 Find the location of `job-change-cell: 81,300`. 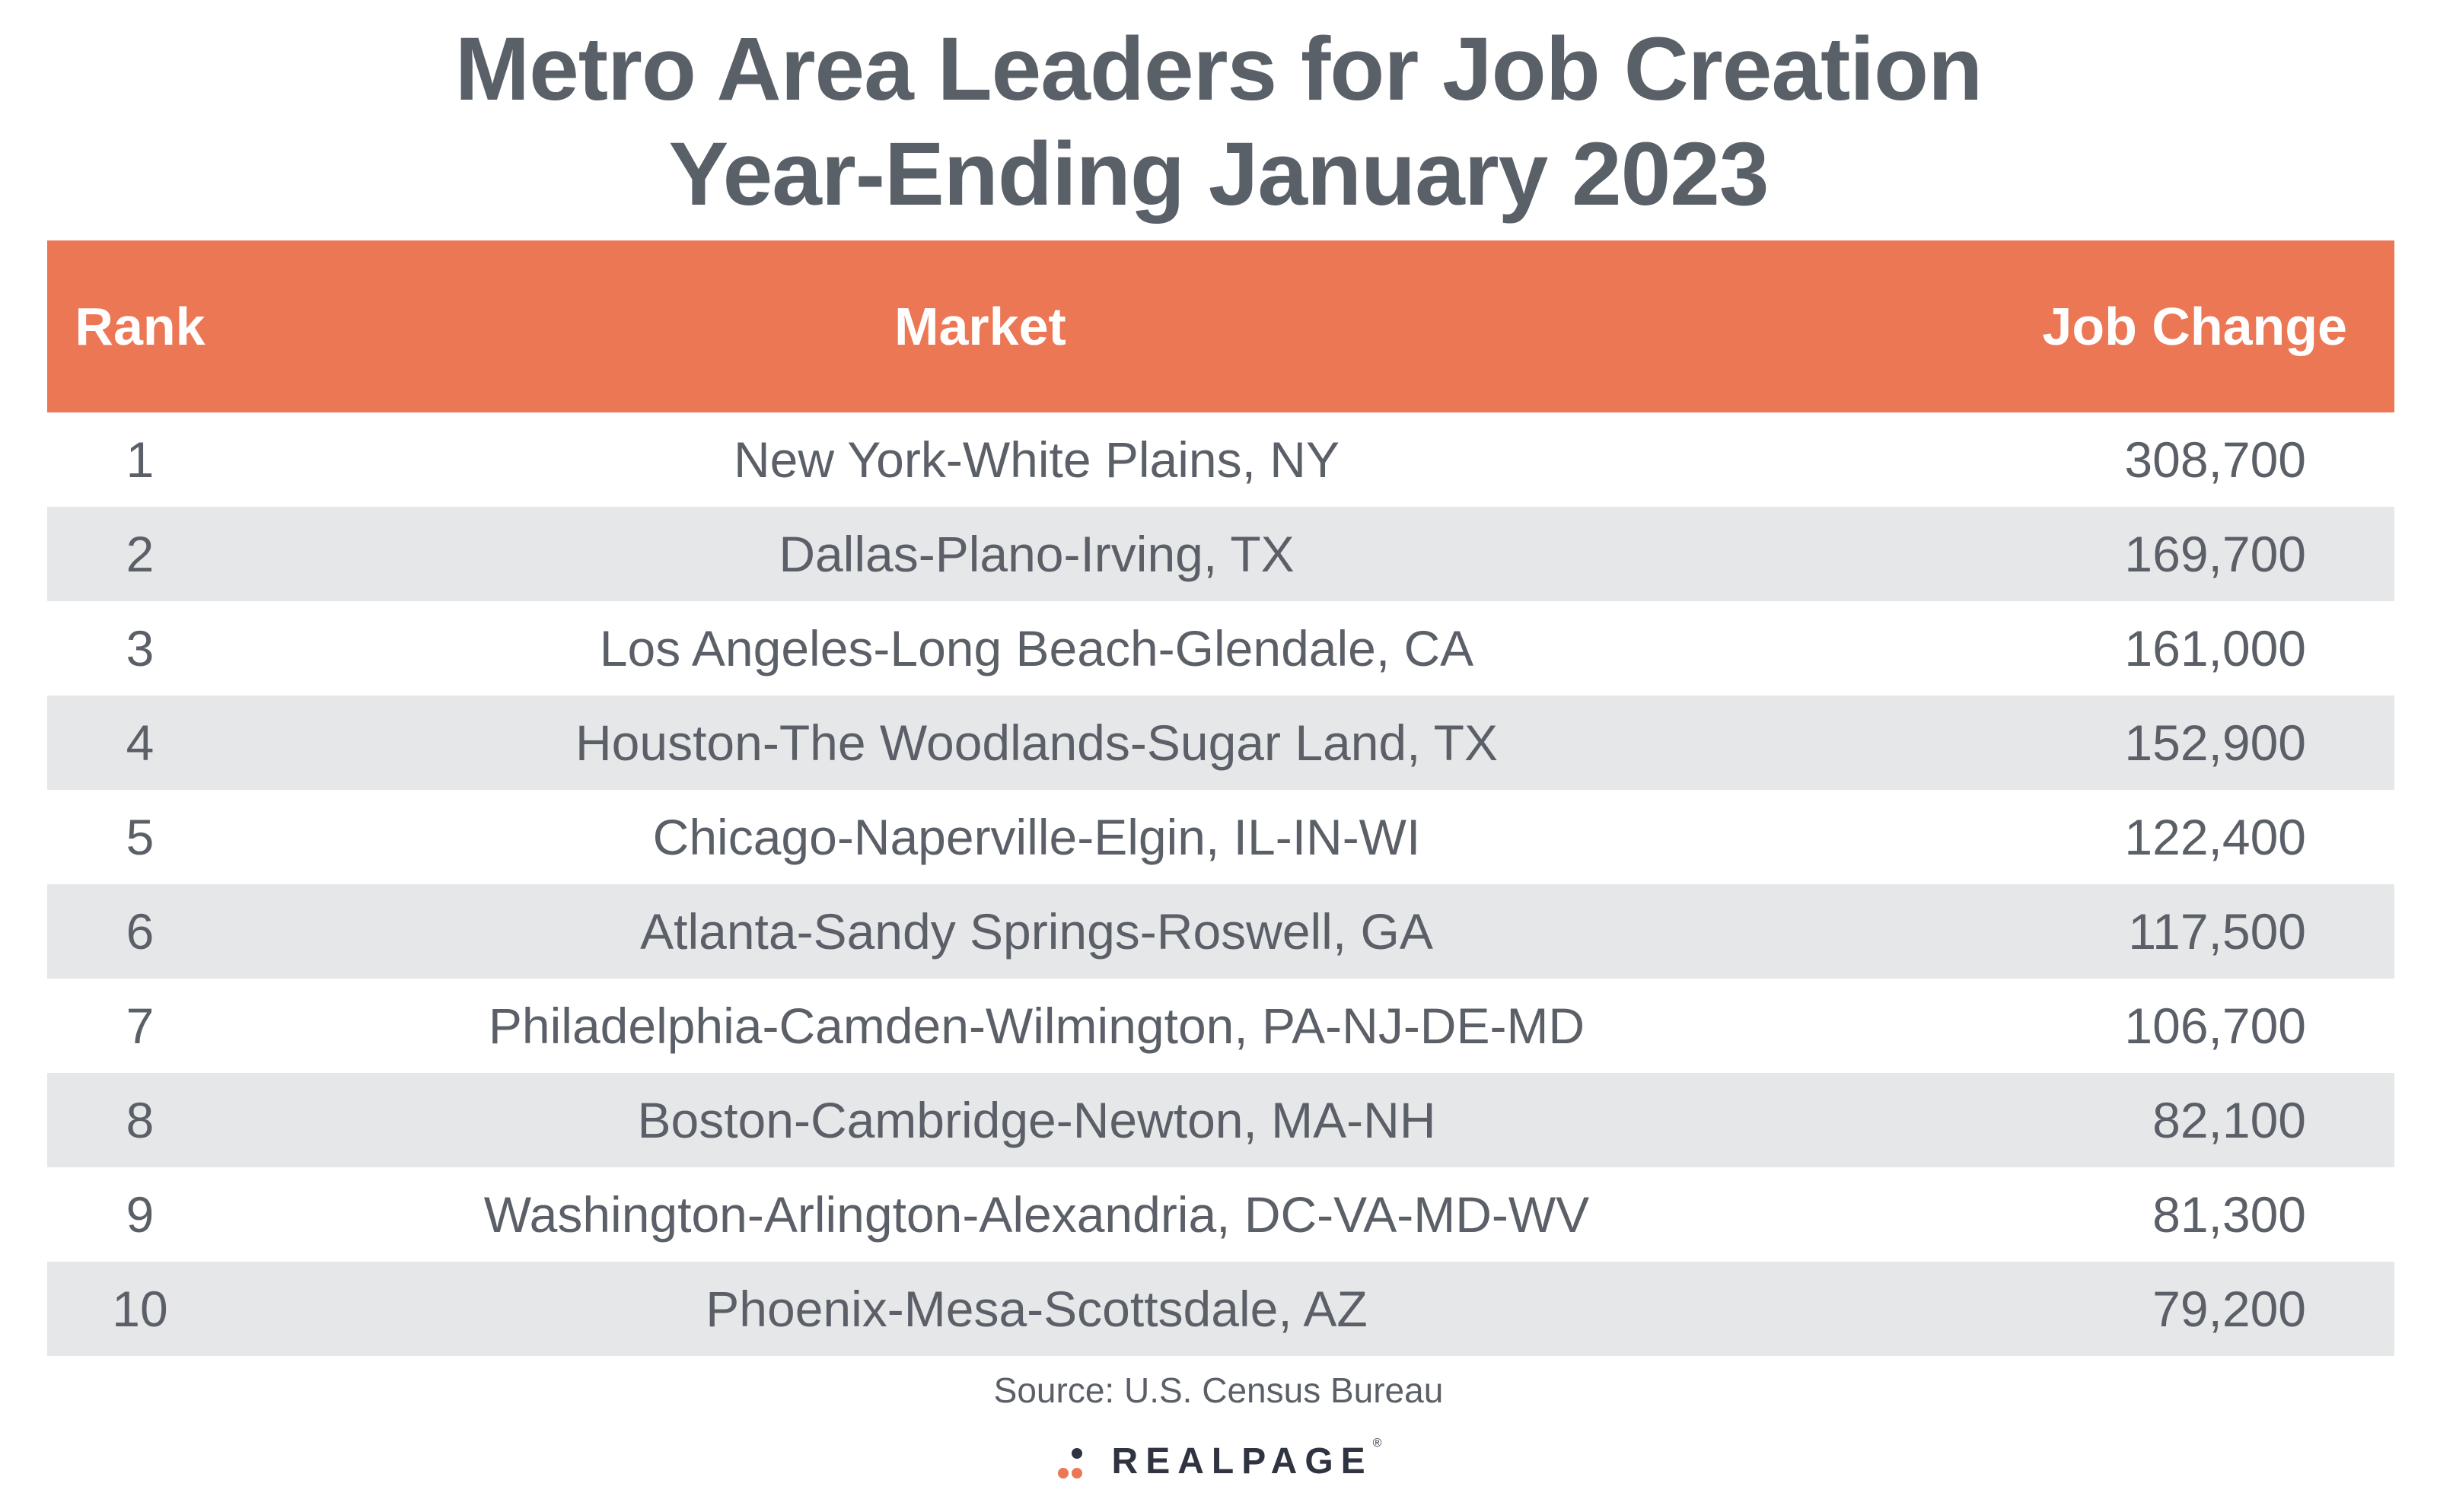

job-change-cell: 81,300 is located at coordinates (2229, 1214).